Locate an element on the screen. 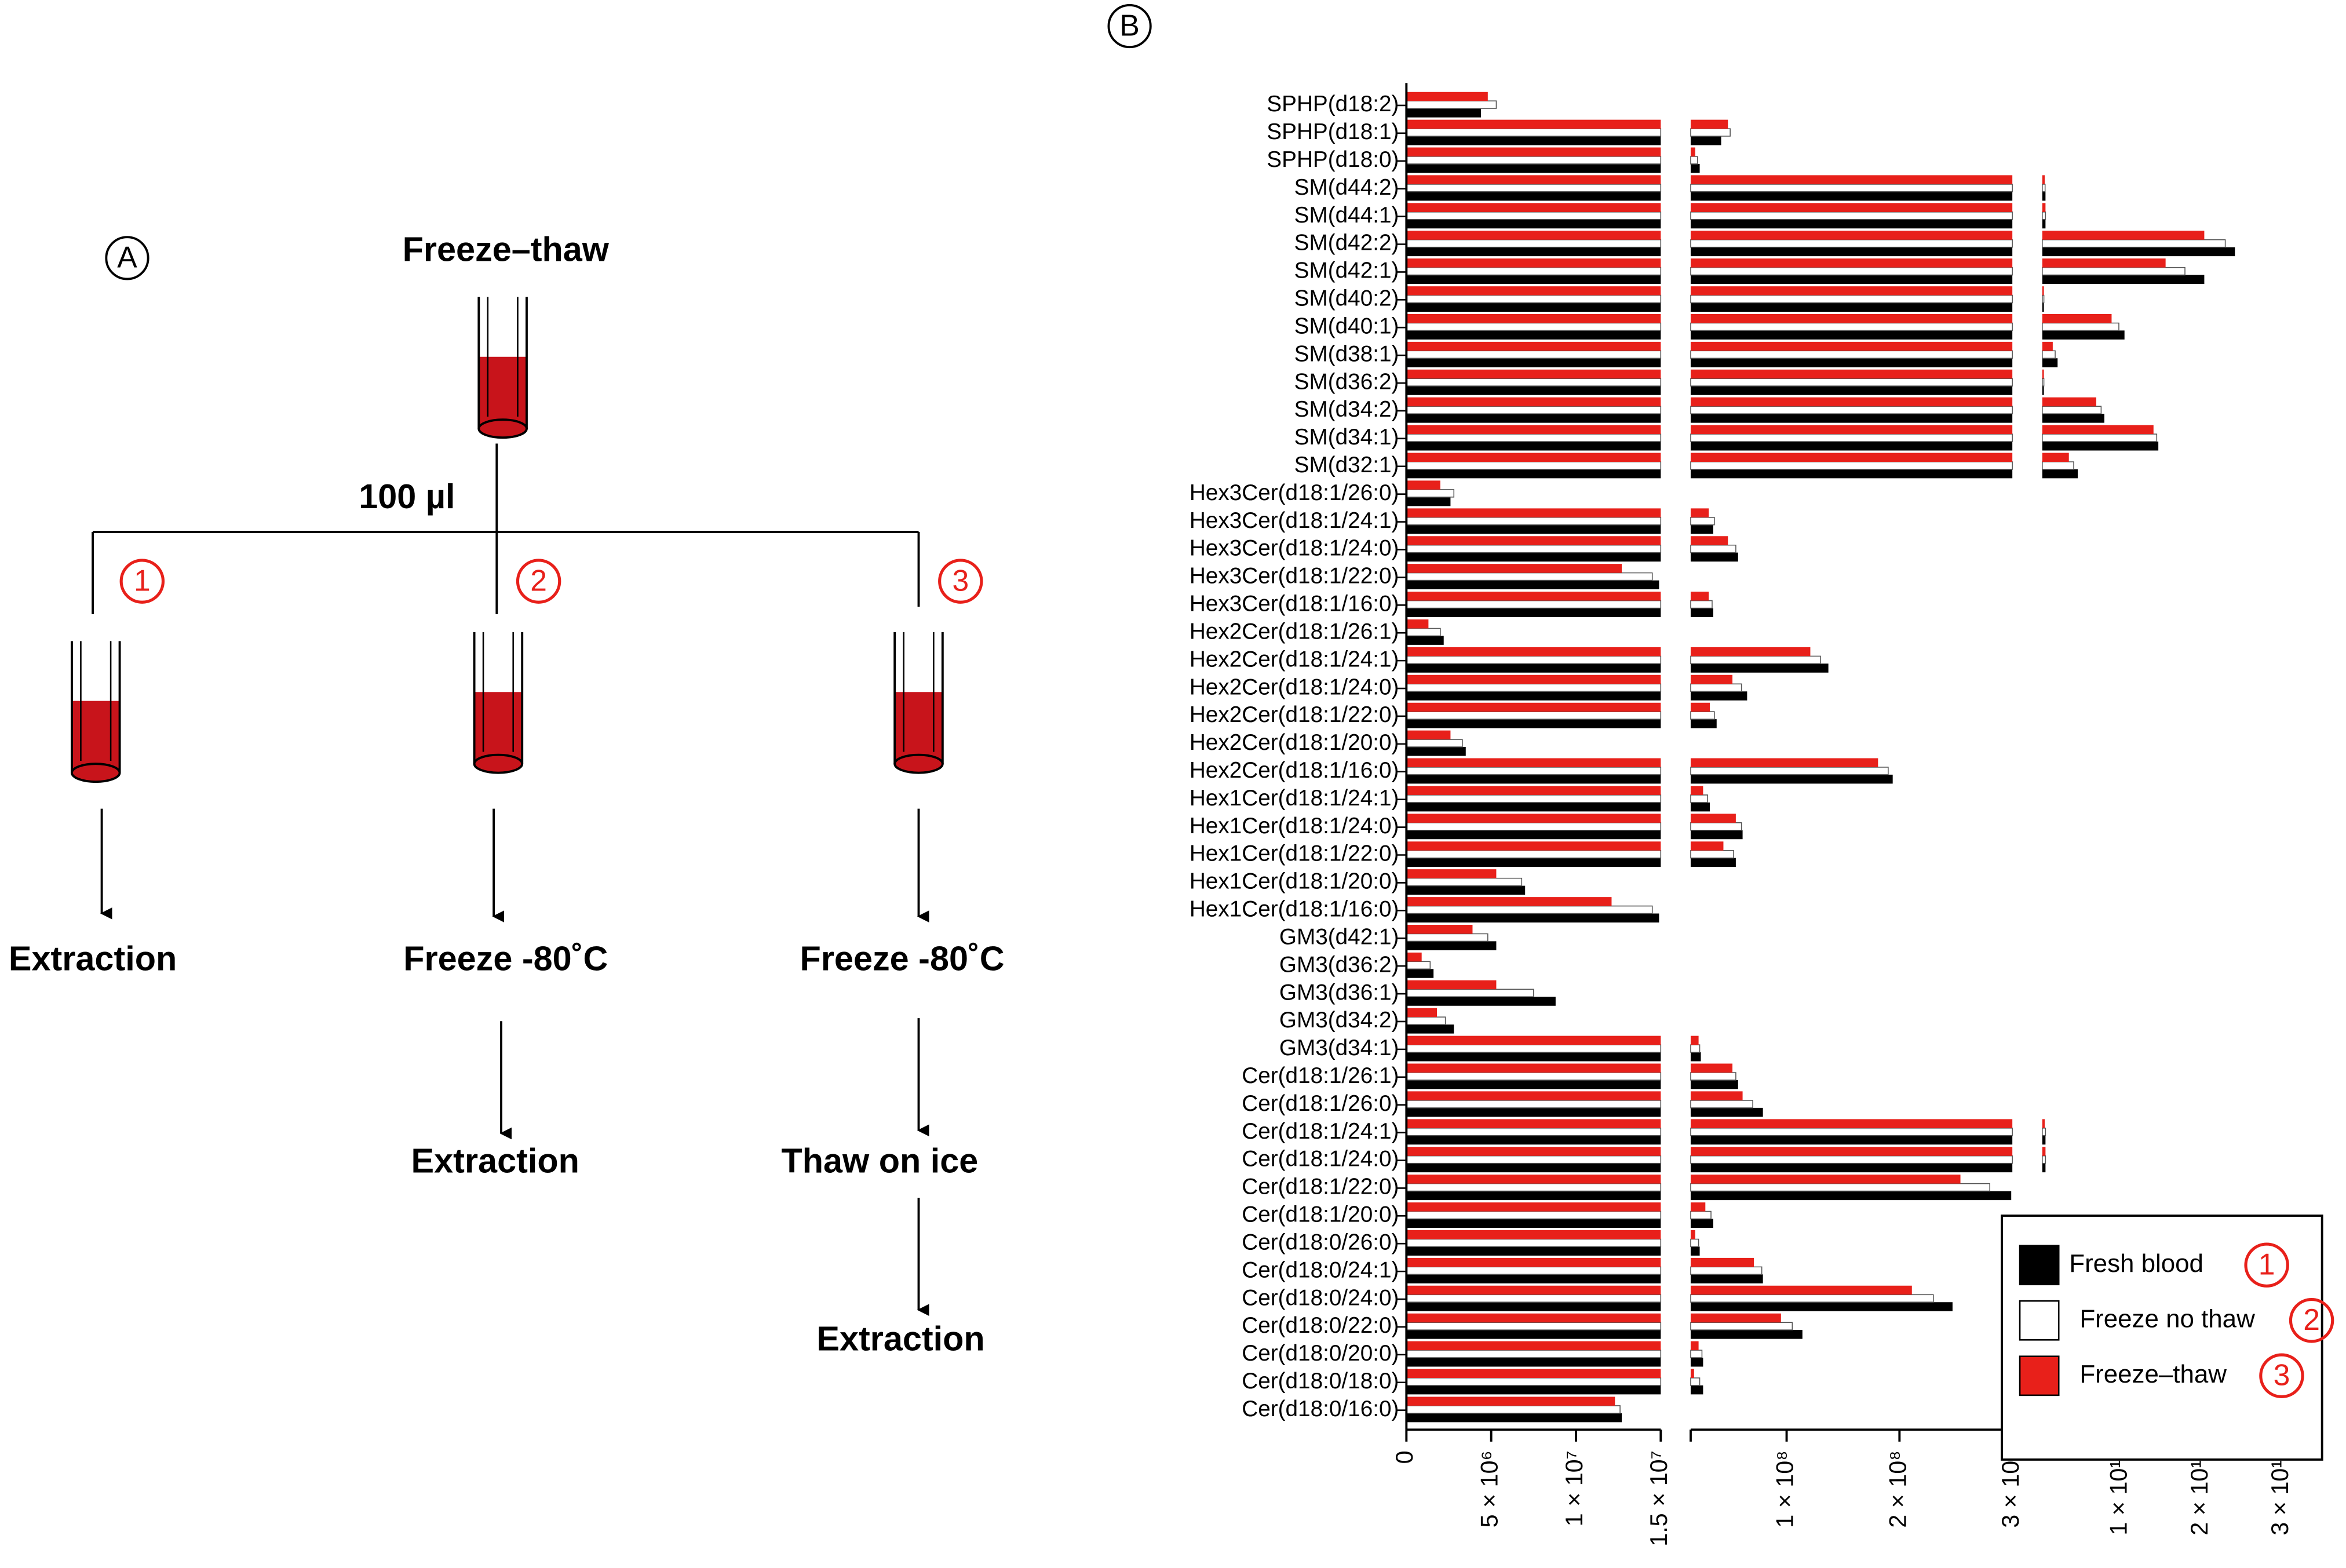  y-tick-label: Cer(d18:1/26:0) is located at coordinates (1320, 1103).